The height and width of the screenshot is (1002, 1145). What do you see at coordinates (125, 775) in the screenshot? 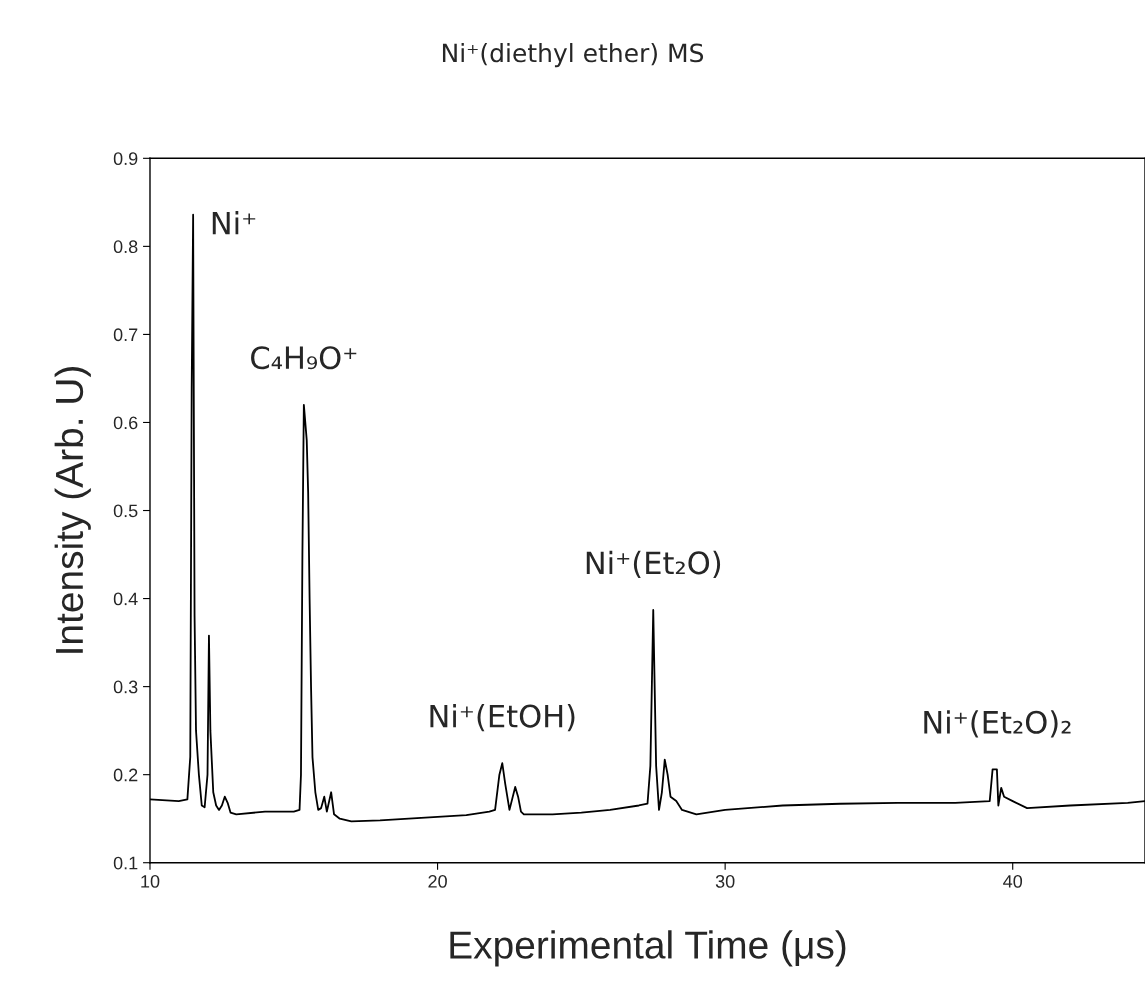
I see `y-tick-label: 0.2` at bounding box center [125, 775].